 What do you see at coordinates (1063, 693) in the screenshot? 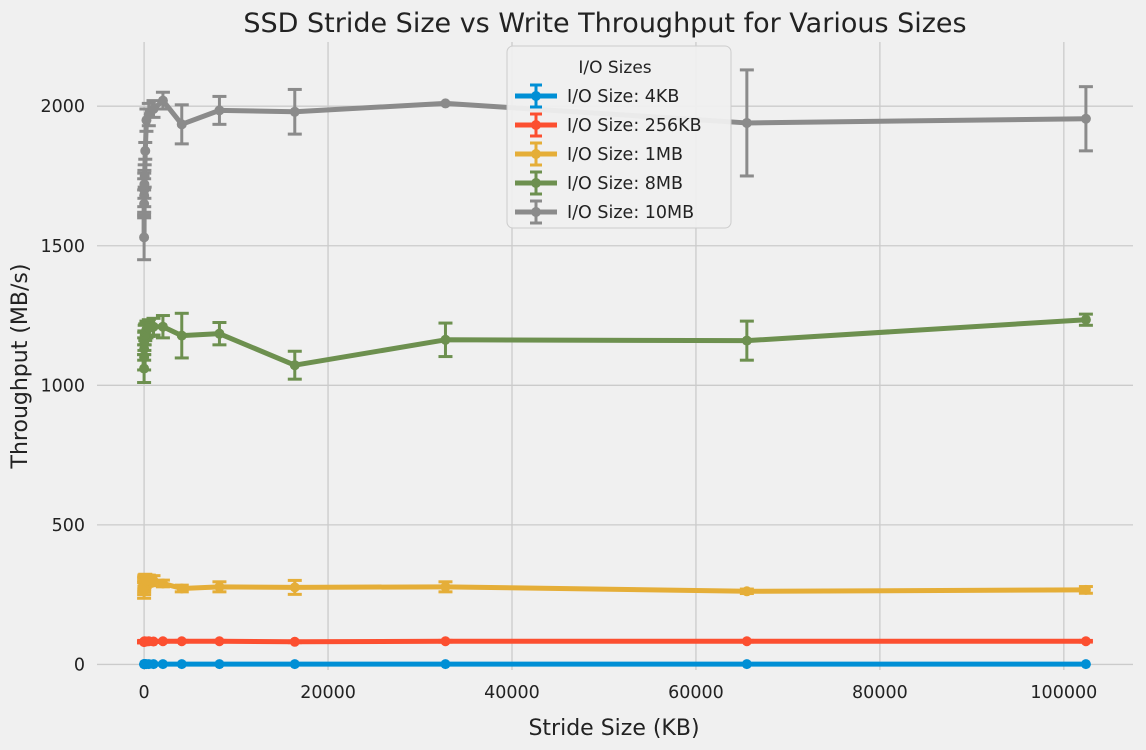
I see `x-tick-label: 100000` at bounding box center [1063, 693].